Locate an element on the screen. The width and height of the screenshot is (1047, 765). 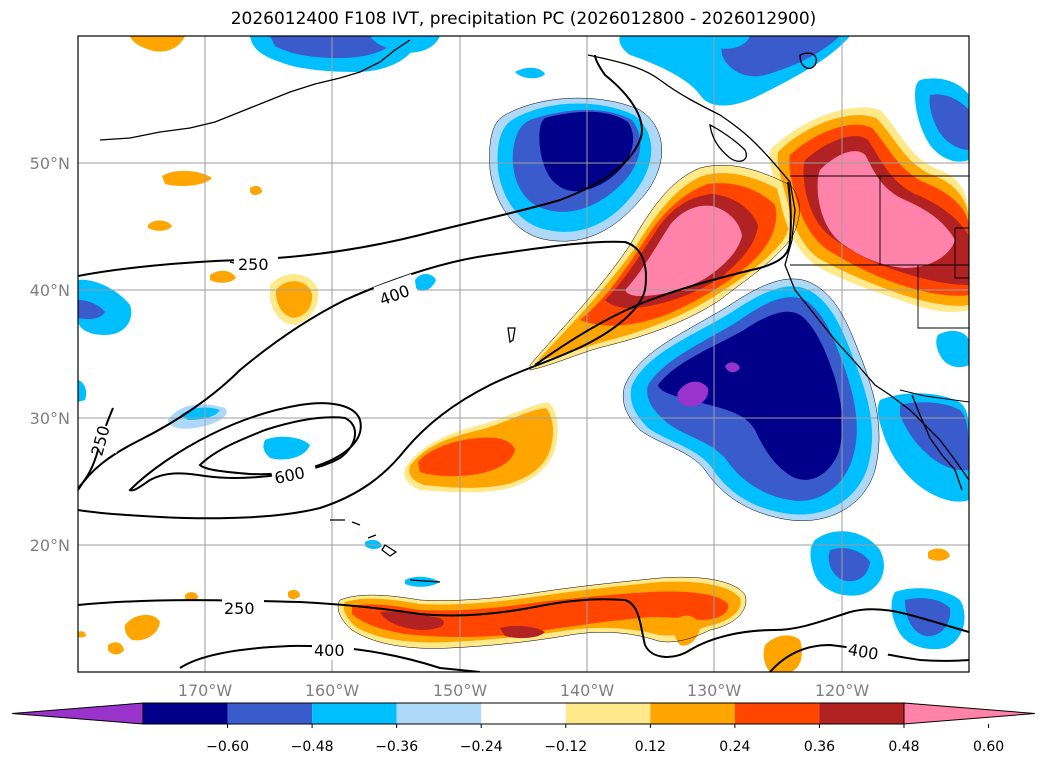
lat-label-20n: 20°N is located at coordinates (50, 545).